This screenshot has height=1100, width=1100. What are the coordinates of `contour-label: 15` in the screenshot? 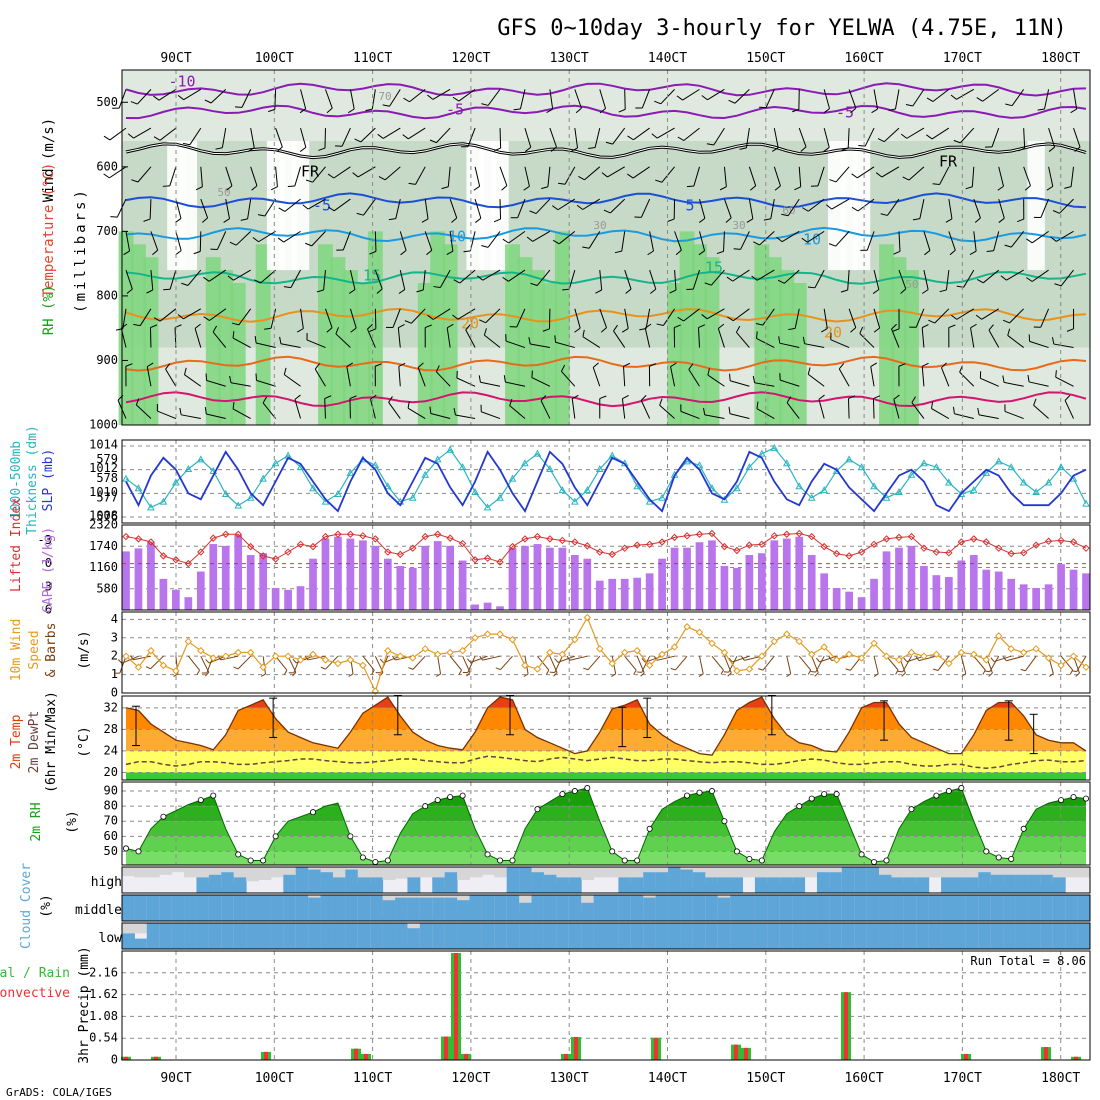 It's located at (714, 268).